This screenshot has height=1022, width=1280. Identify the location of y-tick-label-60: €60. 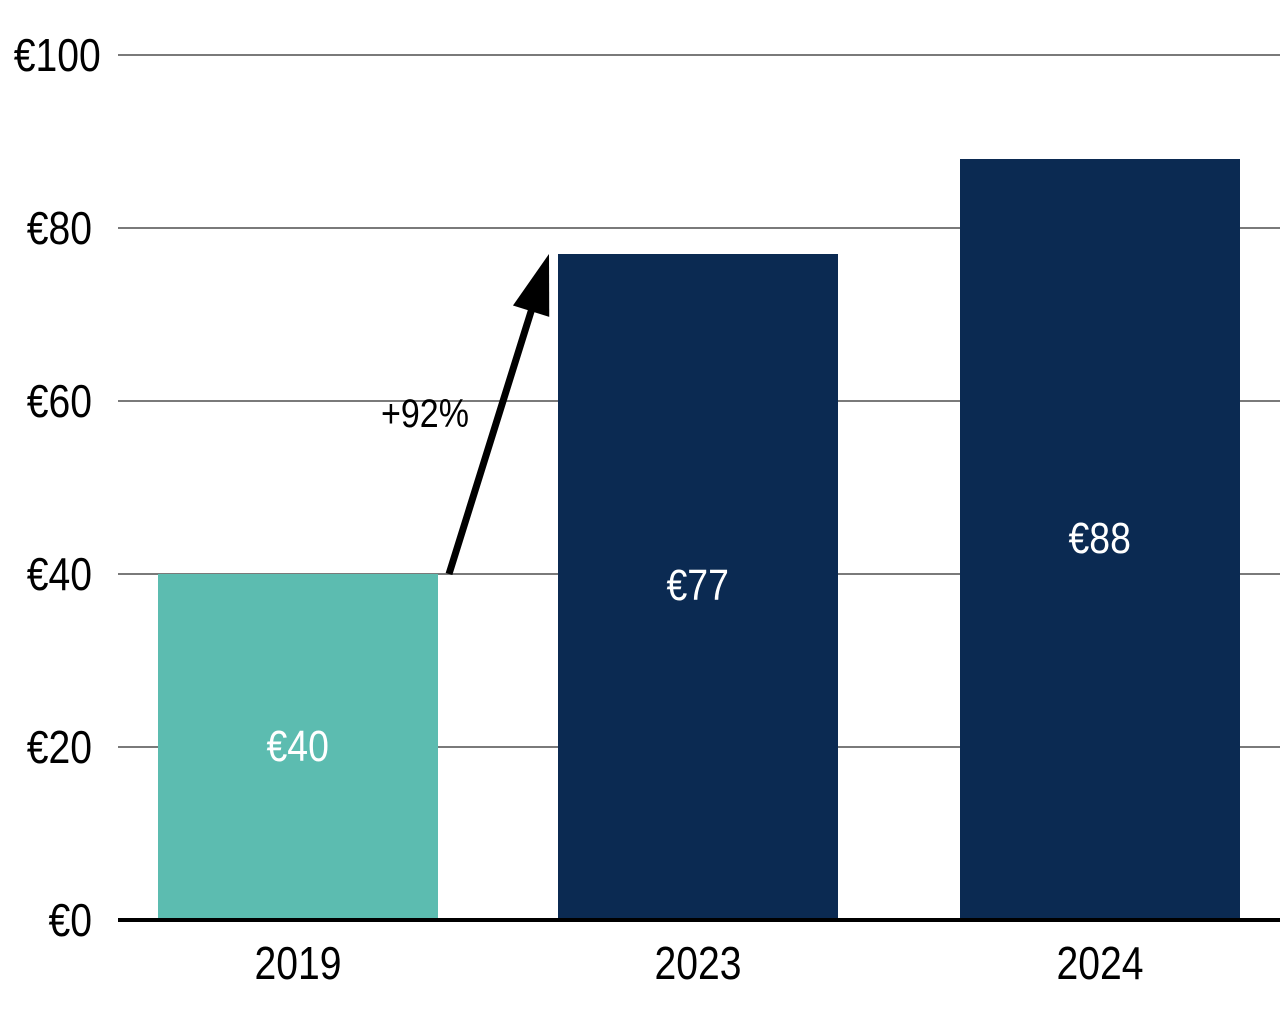
(59, 401).